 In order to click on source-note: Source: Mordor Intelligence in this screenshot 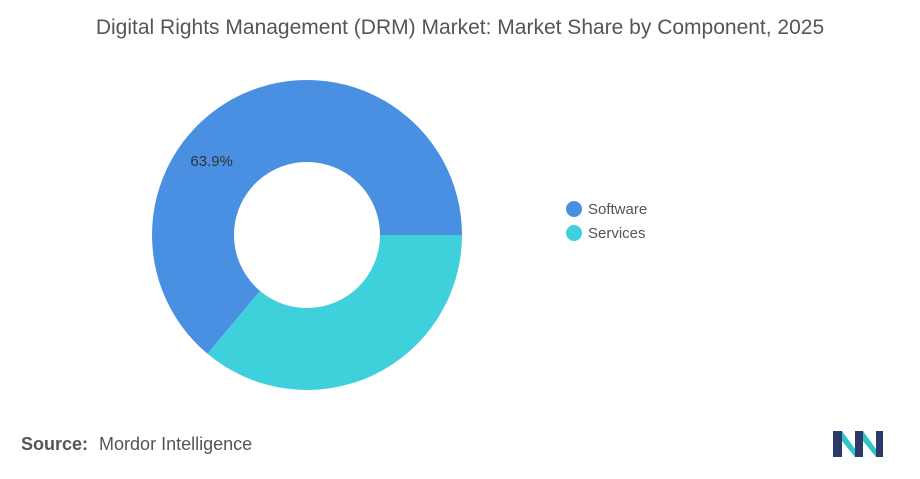, I will do `click(136, 444)`.